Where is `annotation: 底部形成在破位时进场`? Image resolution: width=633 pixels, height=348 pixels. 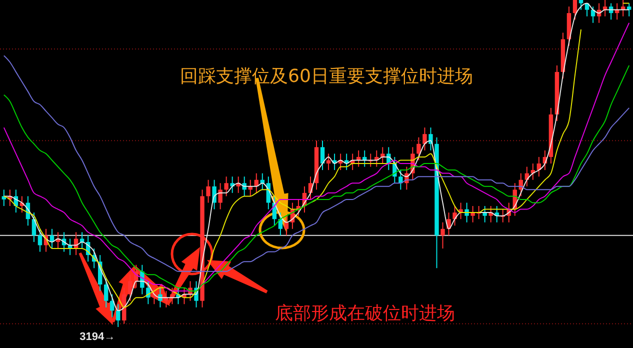 annotation: 底部形成在破位时进场 is located at coordinates (365, 313).